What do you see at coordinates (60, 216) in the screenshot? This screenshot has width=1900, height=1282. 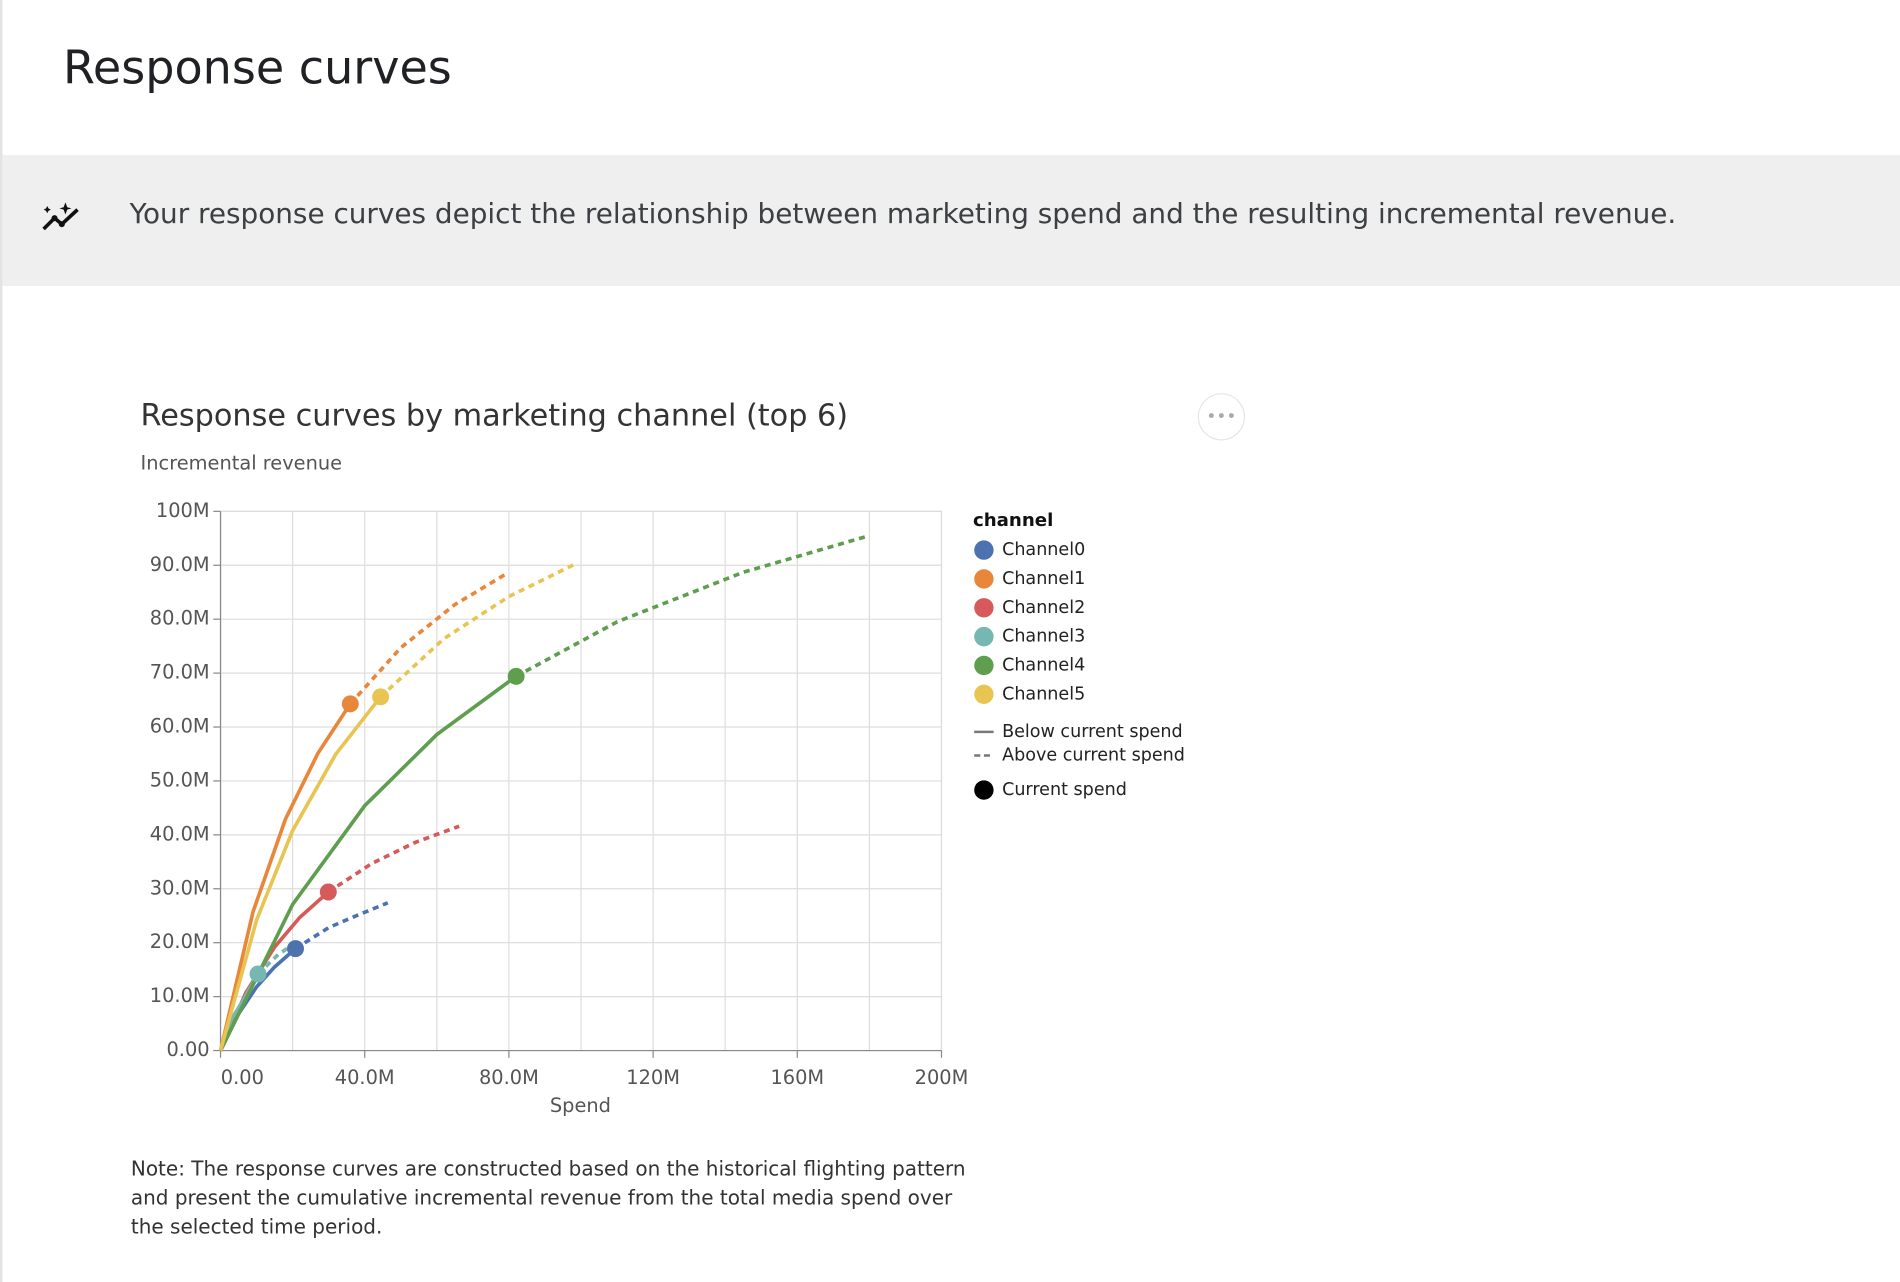 I see `insight-icon` at bounding box center [60, 216].